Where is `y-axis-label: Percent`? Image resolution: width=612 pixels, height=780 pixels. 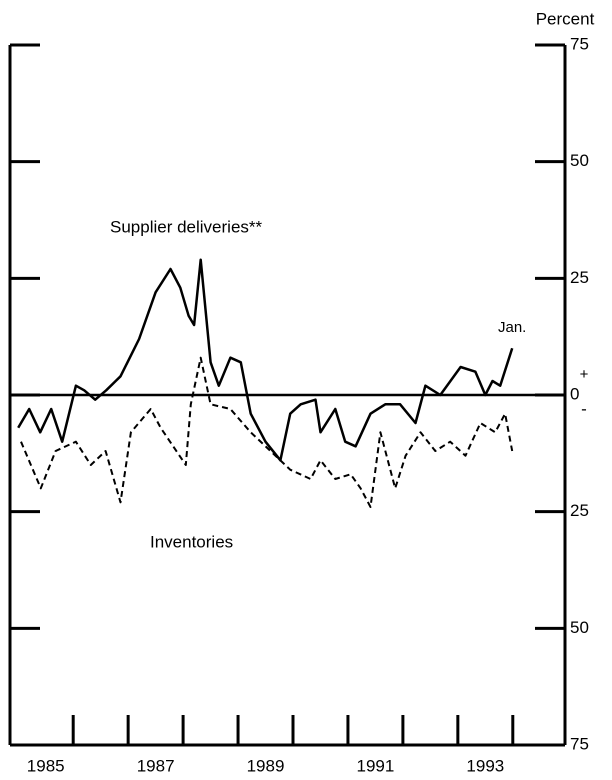
y-axis-label: Percent is located at coordinates (565, 18).